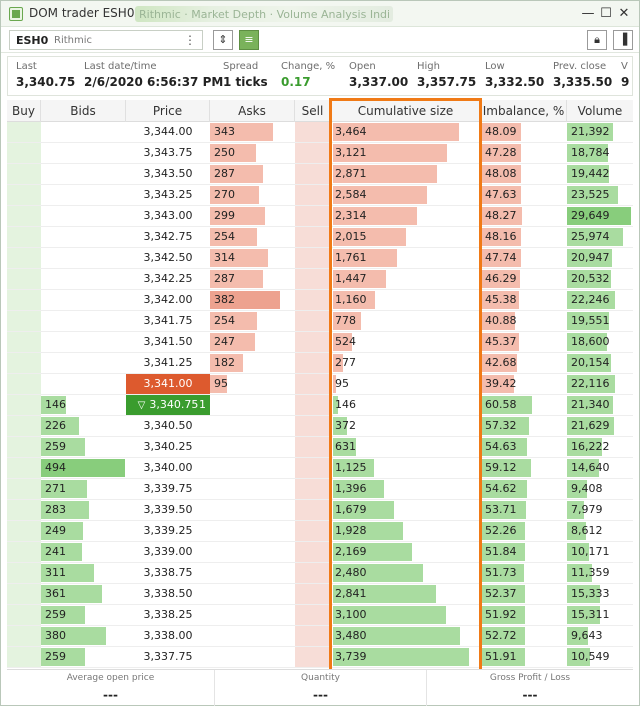  I want to click on header-volume: Volume, so click(600, 111).